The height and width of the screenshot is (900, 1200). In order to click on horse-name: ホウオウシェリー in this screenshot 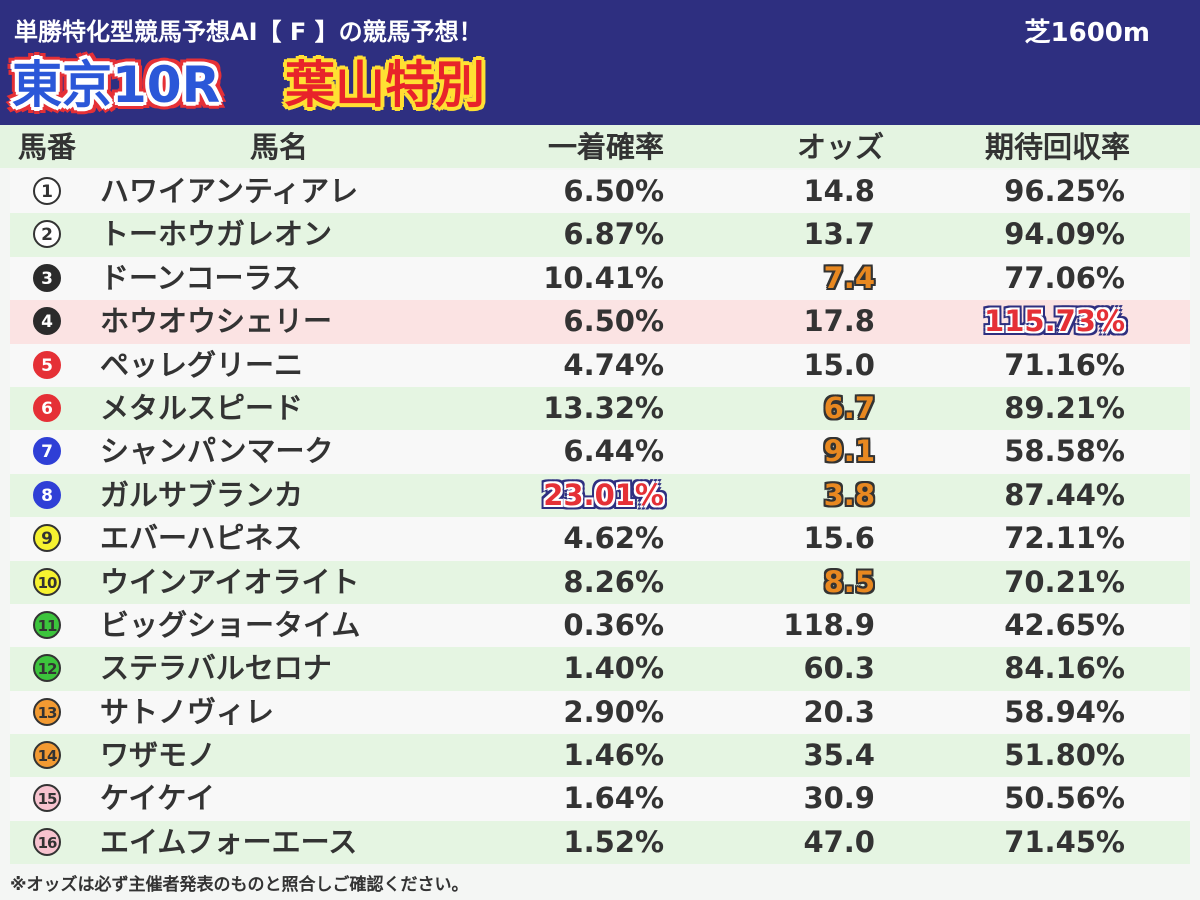, I will do `click(216, 321)`.